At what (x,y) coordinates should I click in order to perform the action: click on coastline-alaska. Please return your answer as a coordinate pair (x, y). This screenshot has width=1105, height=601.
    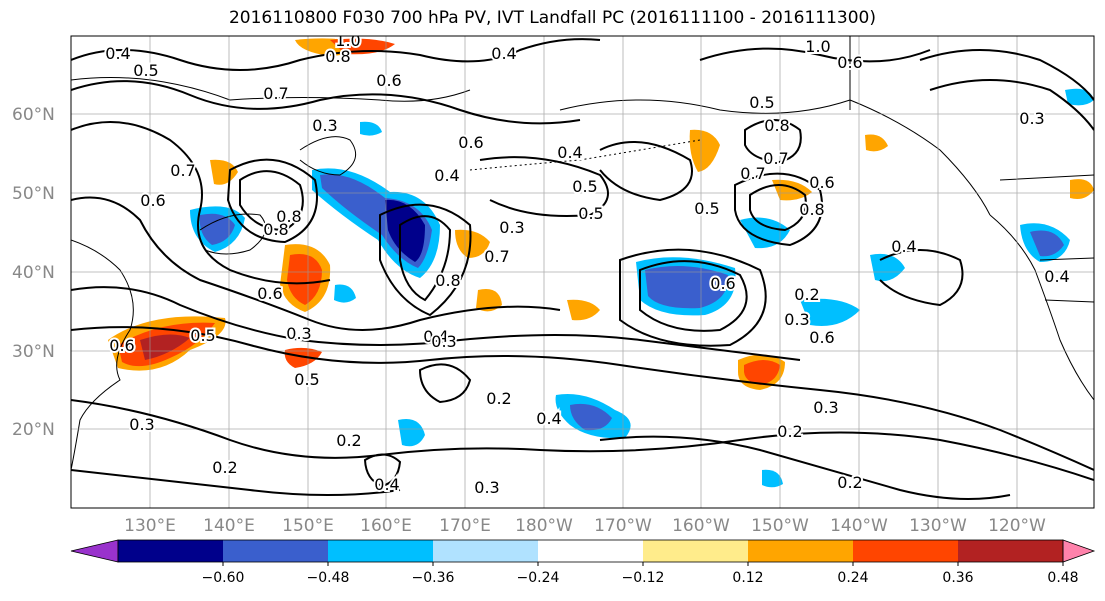
    Looking at the image, I should click on (775, 157).